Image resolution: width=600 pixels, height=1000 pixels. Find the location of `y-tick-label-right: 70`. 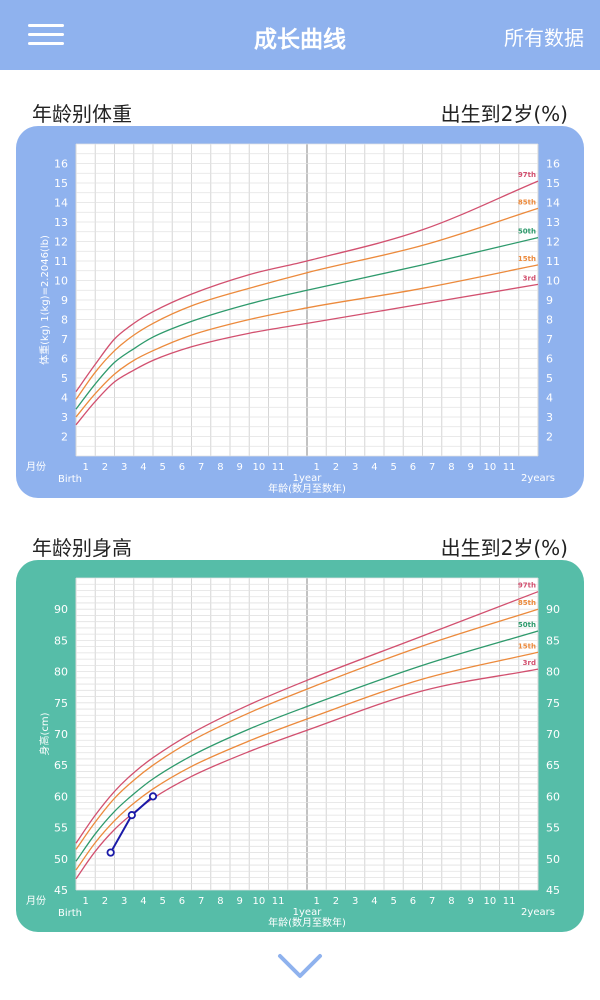

y-tick-label-right: 70 is located at coordinates (553, 734).